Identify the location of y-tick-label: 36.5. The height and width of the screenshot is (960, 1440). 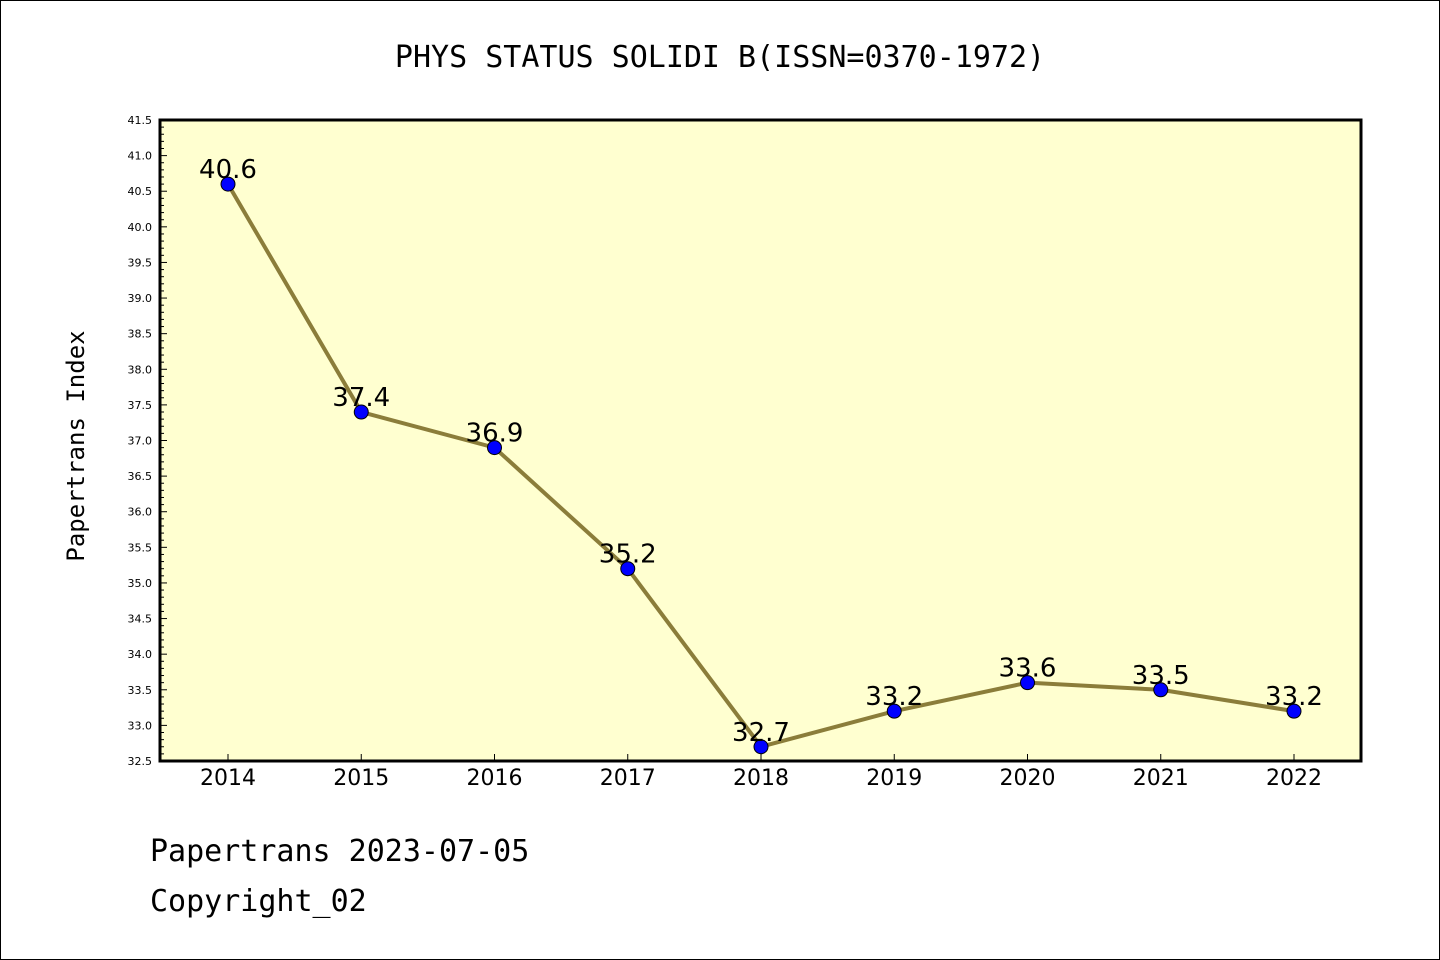
(140, 476).